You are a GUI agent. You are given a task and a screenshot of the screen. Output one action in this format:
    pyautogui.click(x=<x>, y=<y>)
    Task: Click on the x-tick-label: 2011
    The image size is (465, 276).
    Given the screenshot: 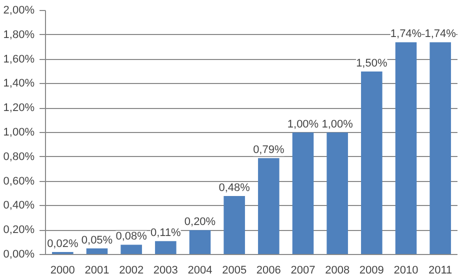 What is the action you would take?
    pyautogui.click(x=440, y=270)
    